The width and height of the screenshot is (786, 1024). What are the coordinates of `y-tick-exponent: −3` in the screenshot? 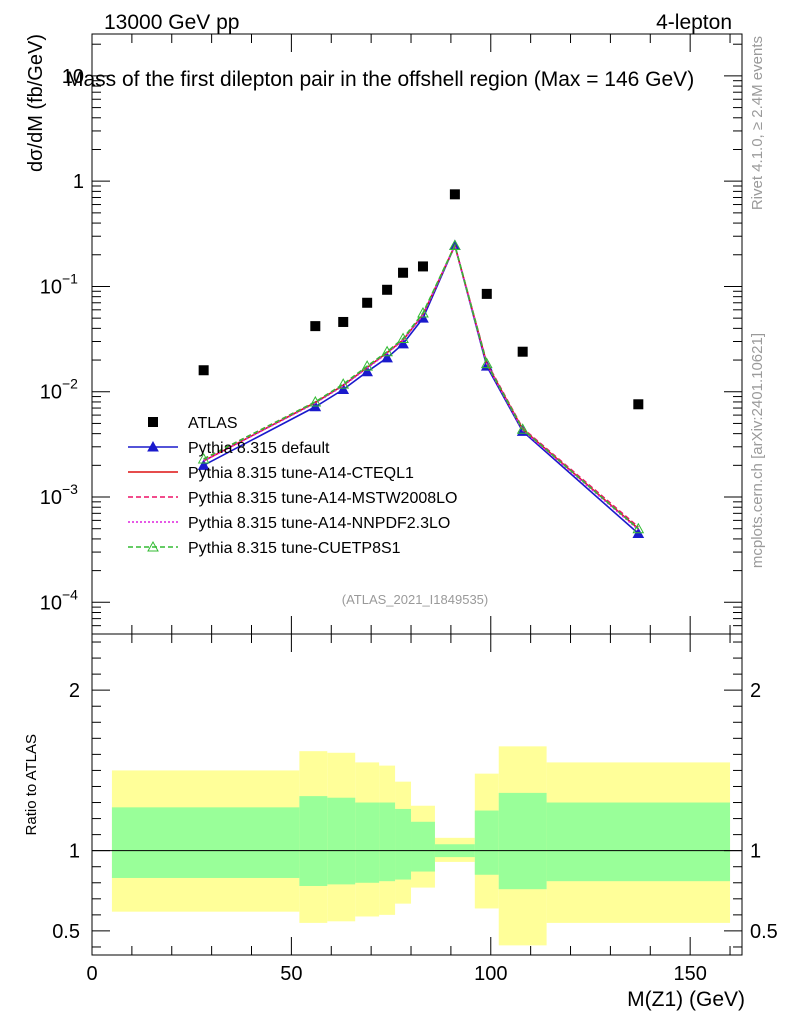 It's located at (70, 489).